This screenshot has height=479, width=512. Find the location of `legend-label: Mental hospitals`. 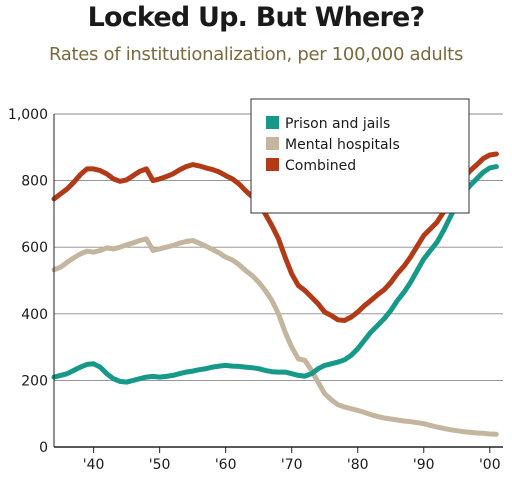

legend-label: Mental hospitals is located at coordinates (342, 145).